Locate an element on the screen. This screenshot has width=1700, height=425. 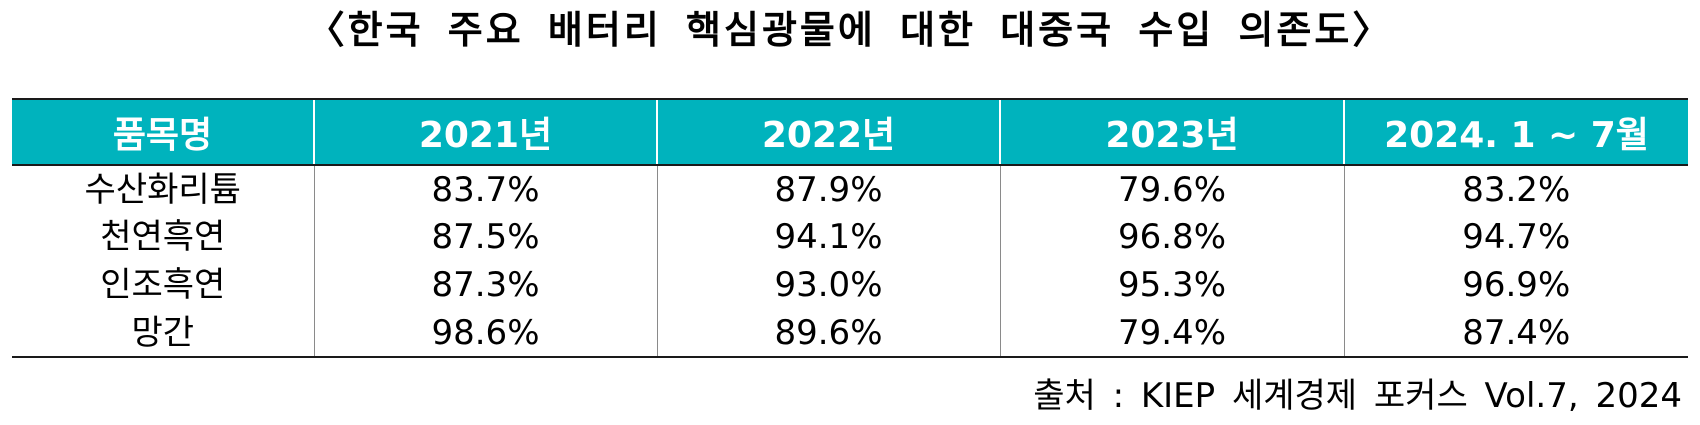
table-cell: 94.7% is located at coordinates (1515, 237).